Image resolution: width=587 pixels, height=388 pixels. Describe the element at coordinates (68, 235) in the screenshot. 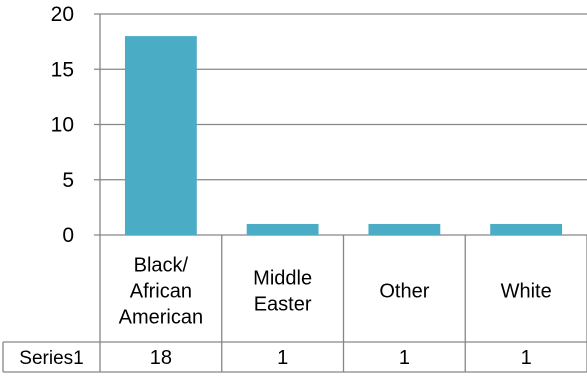

I see `y-tick-label-0: 0` at that location.